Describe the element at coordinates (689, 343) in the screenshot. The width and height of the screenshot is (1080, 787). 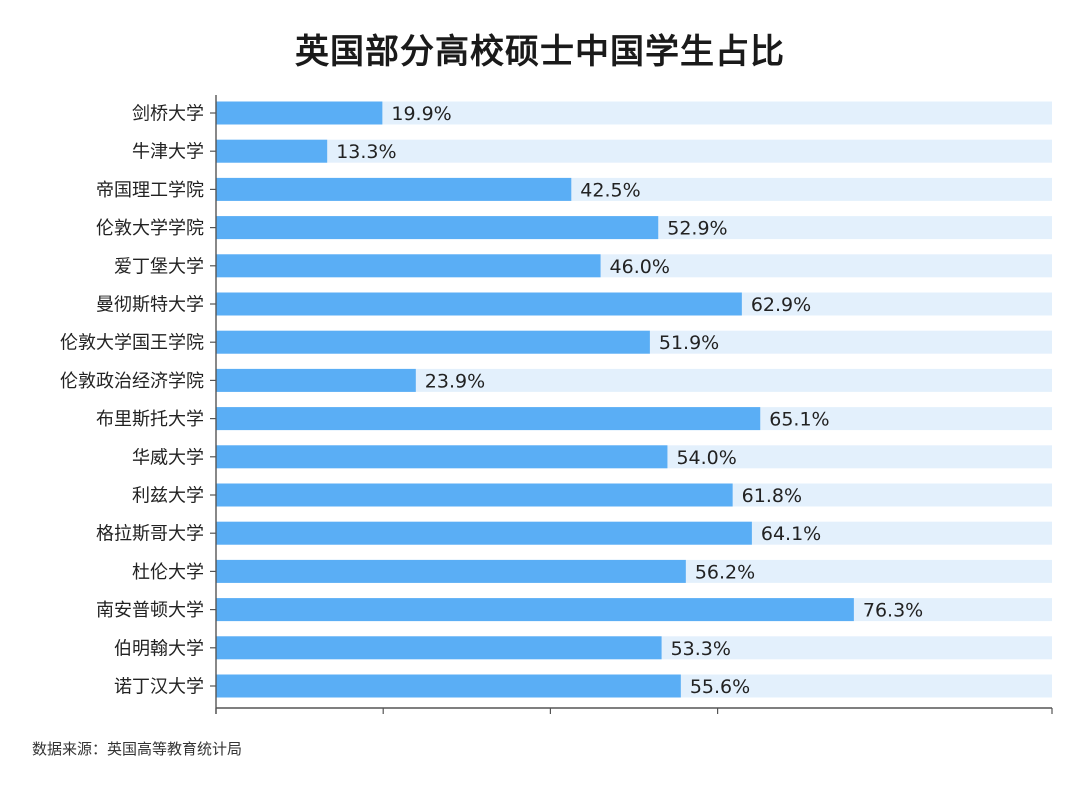
I see `value-label: 51.9%` at that location.